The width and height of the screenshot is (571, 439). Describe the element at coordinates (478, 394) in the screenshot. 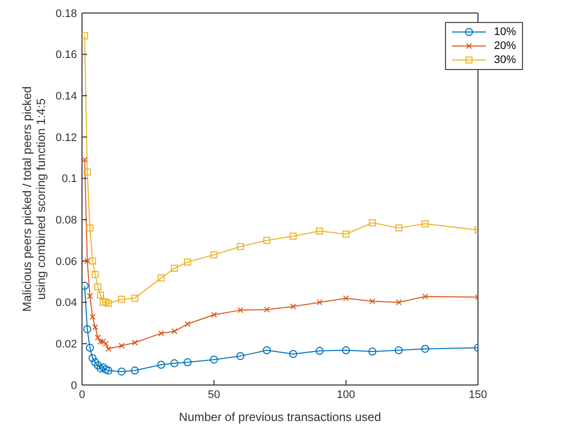

I see `x-tick-label: 150` at that location.